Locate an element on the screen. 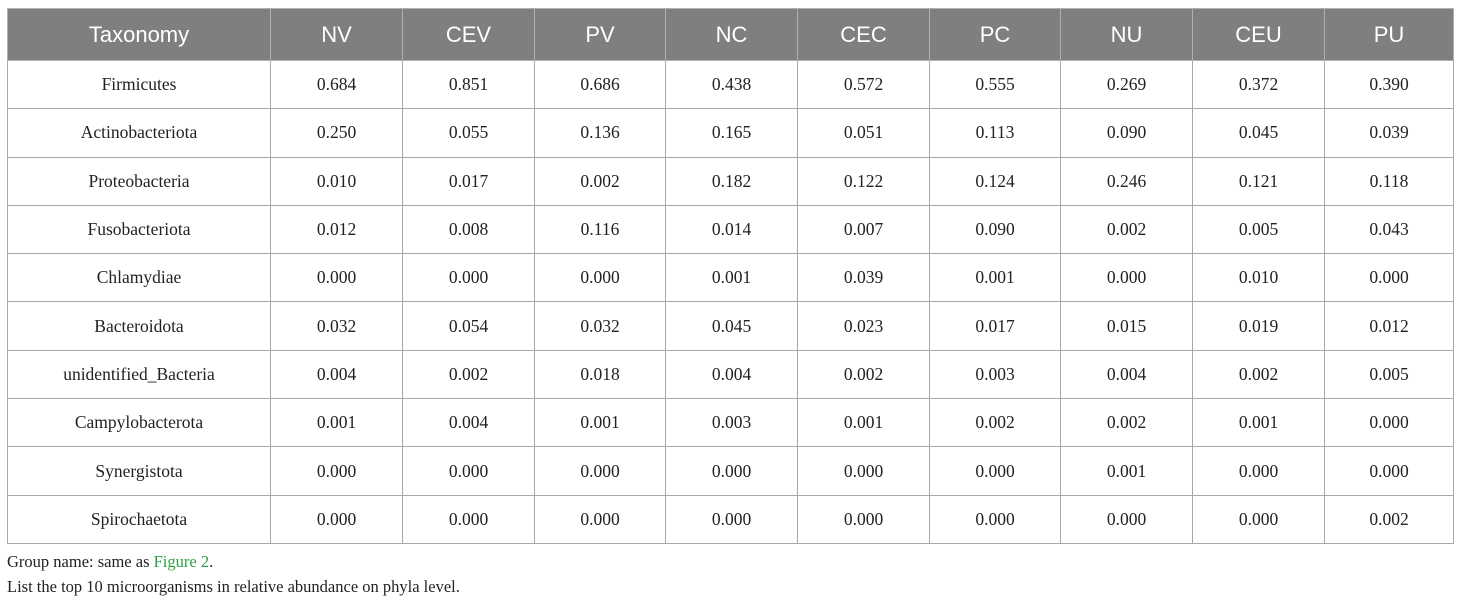  header-cell: CEC is located at coordinates (863, 34).